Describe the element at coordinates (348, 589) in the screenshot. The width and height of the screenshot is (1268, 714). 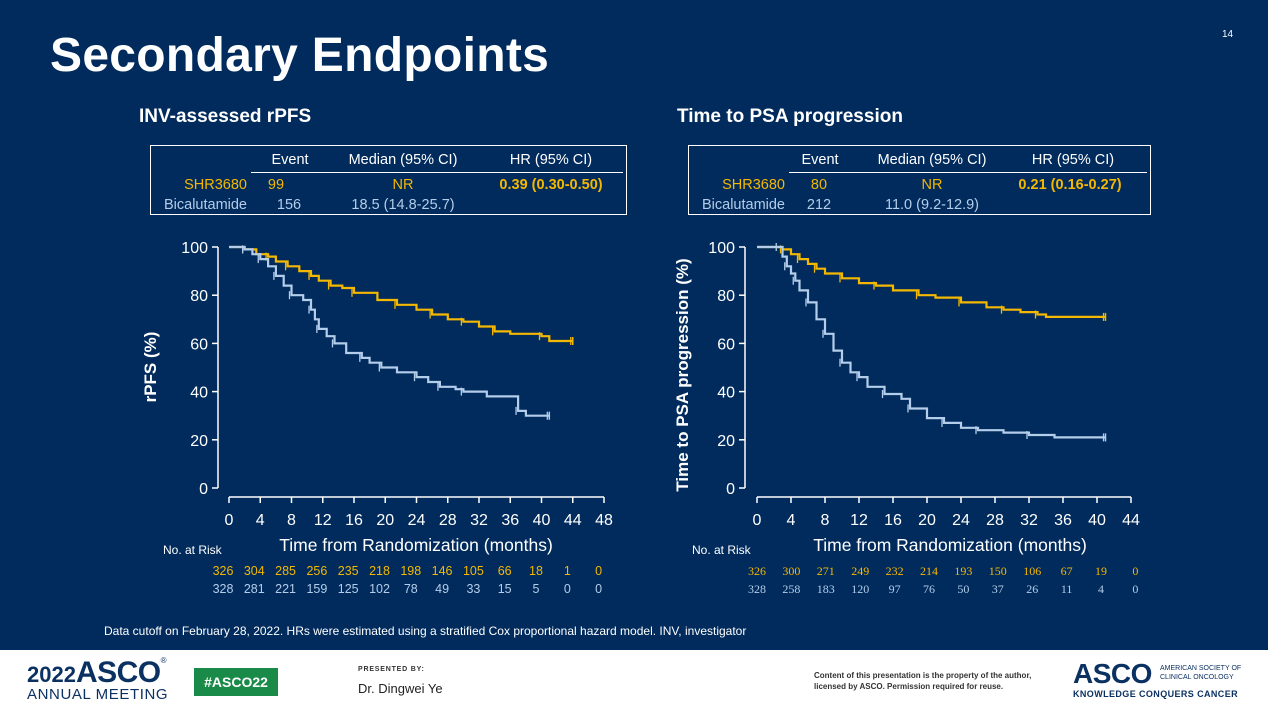
I see `risk-count-bicalutamide: 125` at that location.